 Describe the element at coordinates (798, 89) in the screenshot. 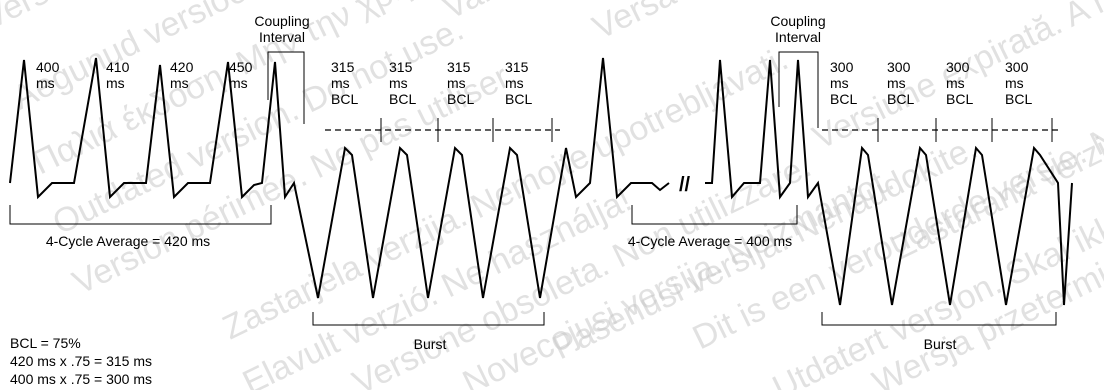

I see `coupling-interval-bracket-right` at that location.